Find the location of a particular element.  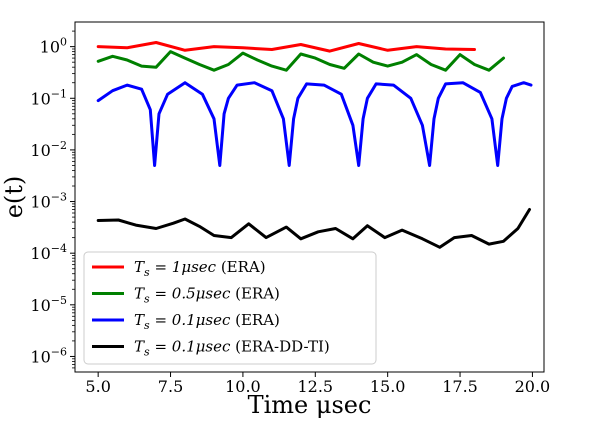

legend-box is located at coordinates (230, 308).